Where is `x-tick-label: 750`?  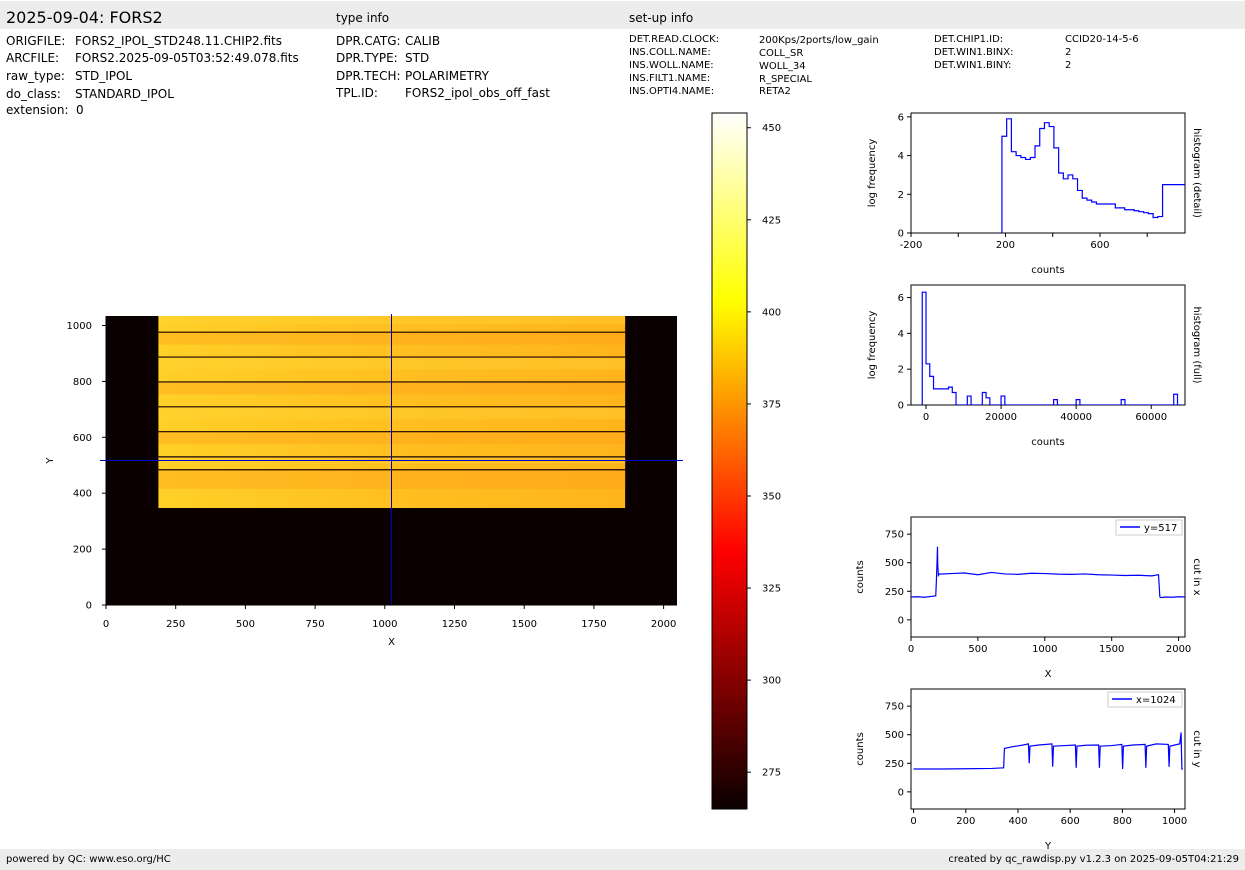 x-tick-label: 750 is located at coordinates (315, 624).